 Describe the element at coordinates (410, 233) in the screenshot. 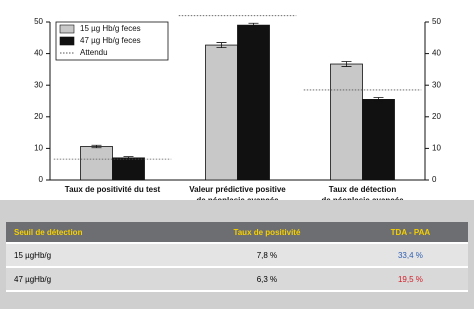

I see `header-cell: TDA - PAA` at that location.